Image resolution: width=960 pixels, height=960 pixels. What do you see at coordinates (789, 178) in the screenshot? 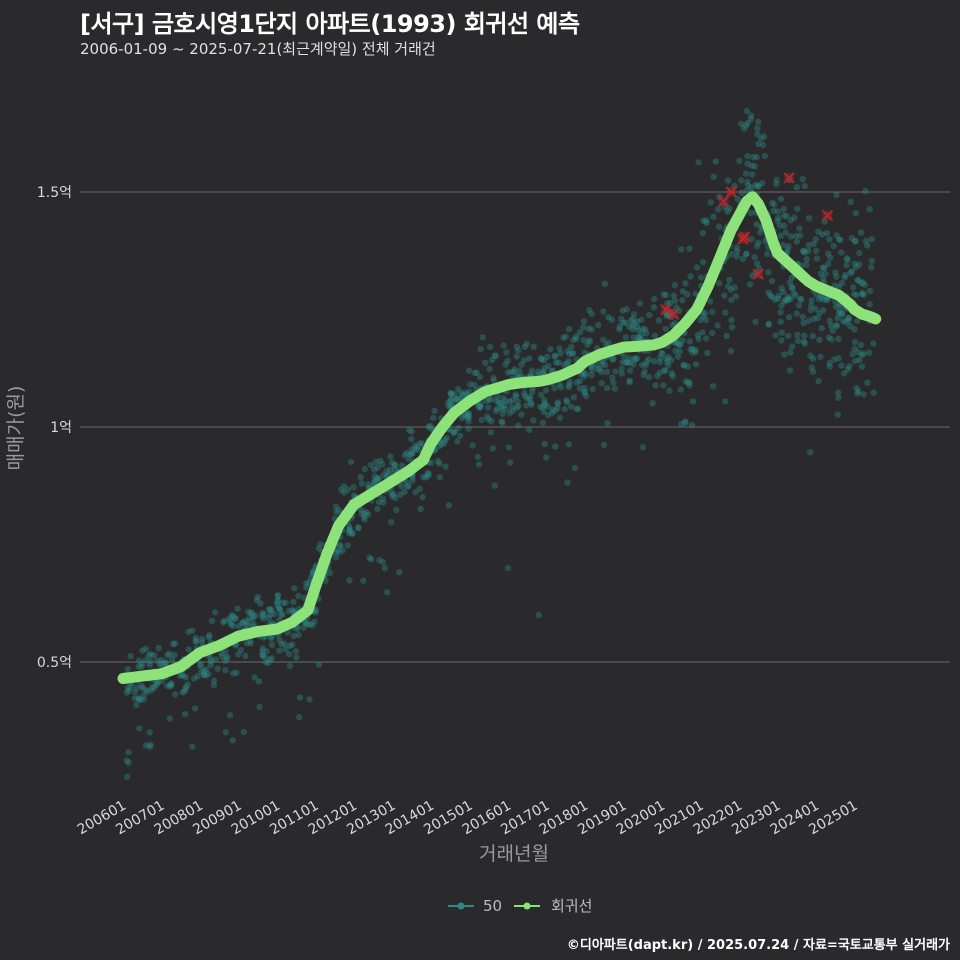
I see `outlier-marker` at bounding box center [789, 178].